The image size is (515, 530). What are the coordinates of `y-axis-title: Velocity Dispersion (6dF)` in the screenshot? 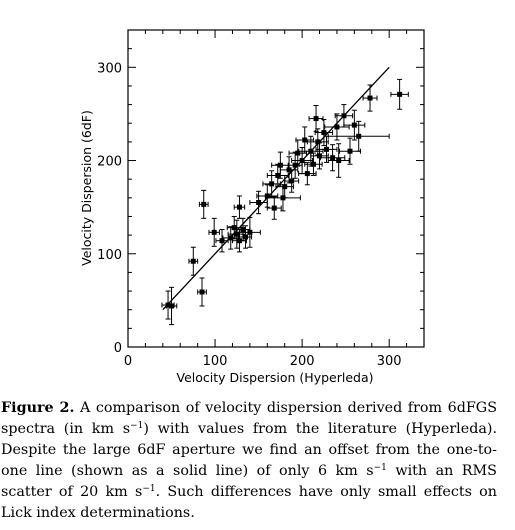 It's located at (86, 188).